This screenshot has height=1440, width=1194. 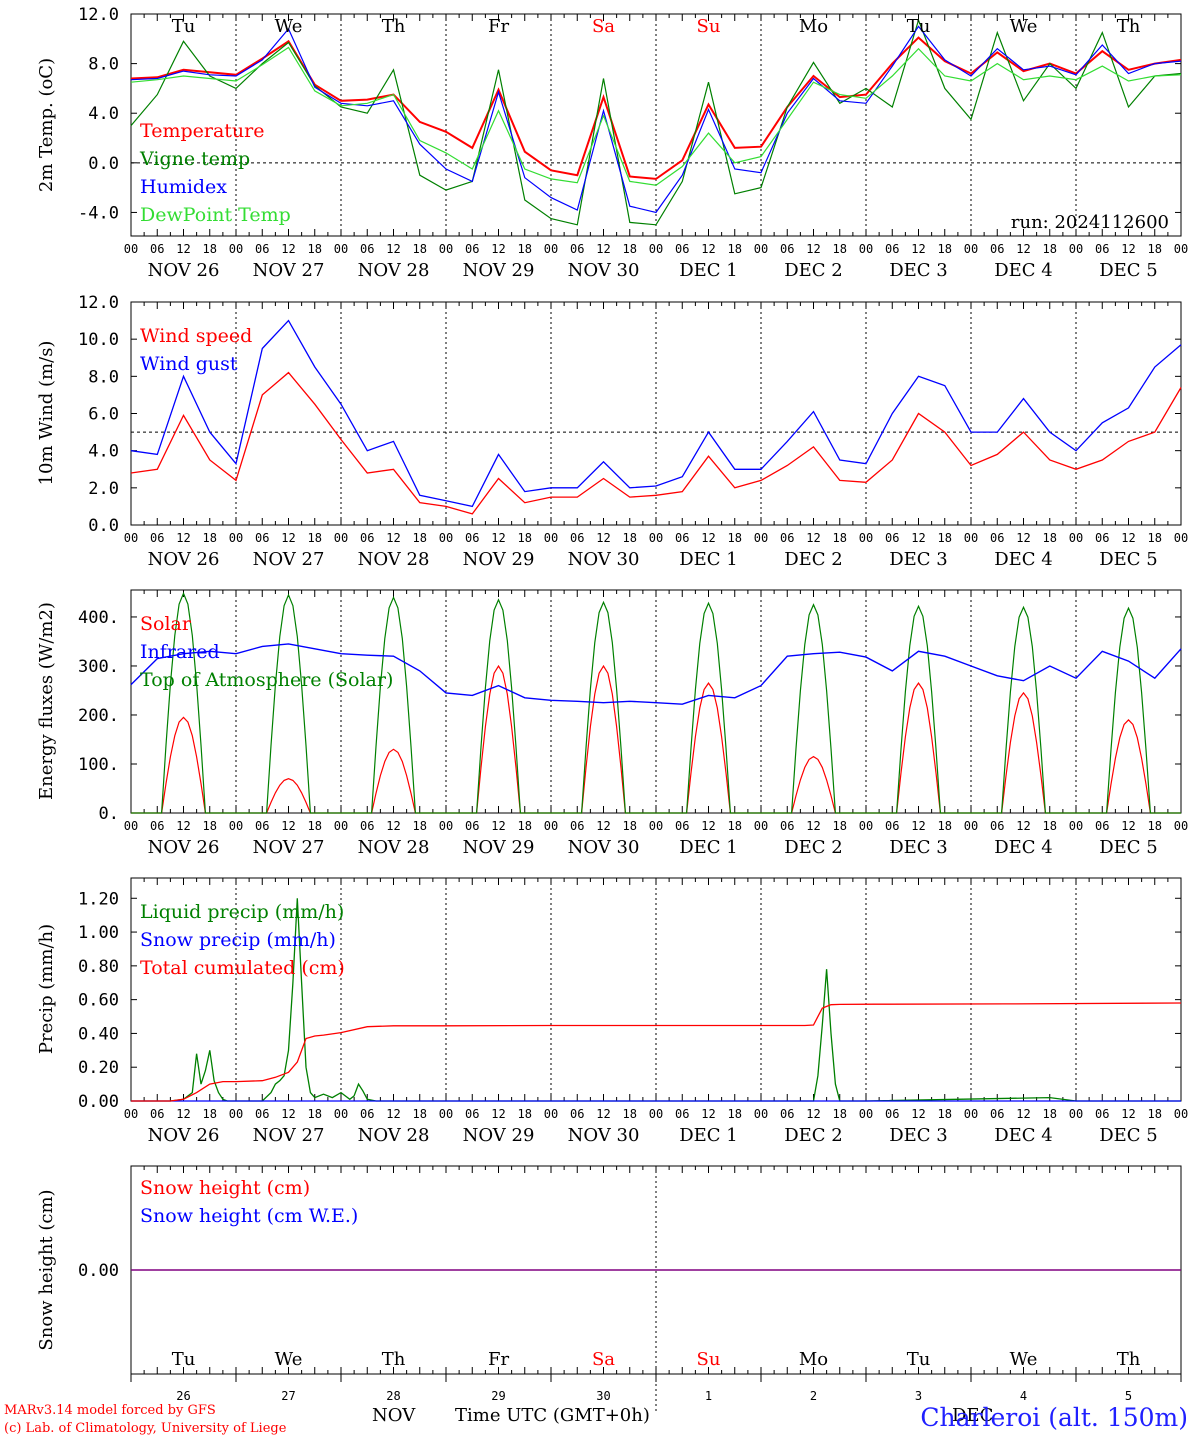 What do you see at coordinates (242, 912) in the screenshot?
I see `panel-3-legend-entry: Liquid precip (mm/h)` at bounding box center [242, 912].